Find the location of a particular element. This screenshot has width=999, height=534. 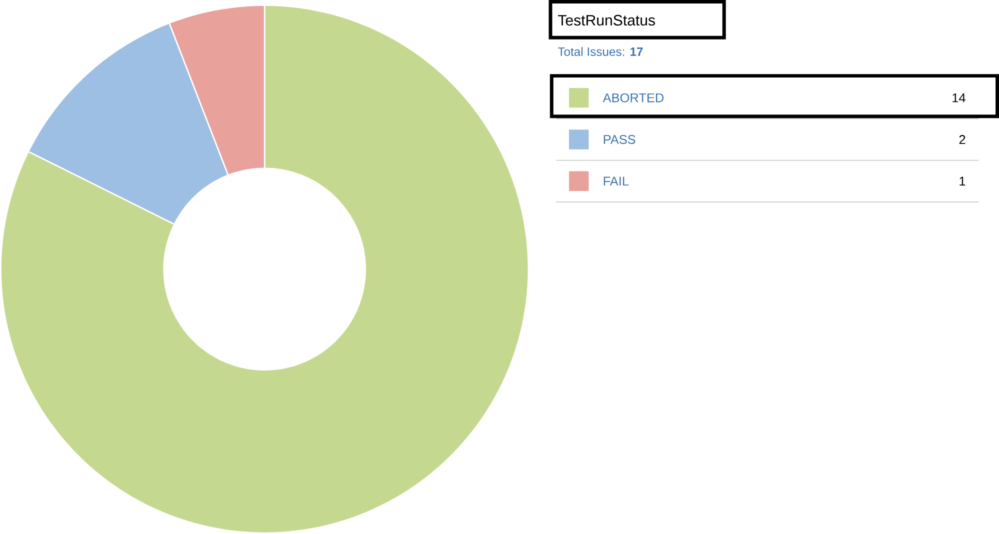

legend-label: ABORTED is located at coordinates (633, 97).